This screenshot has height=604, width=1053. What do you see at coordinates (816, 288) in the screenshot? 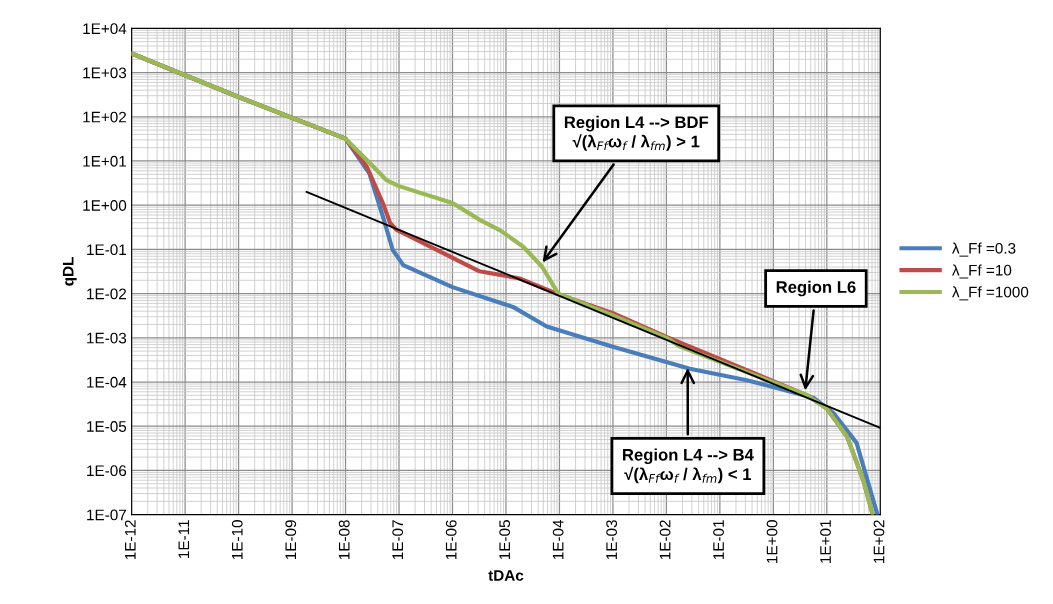
I see `annotation: Region L6` at bounding box center [816, 288].